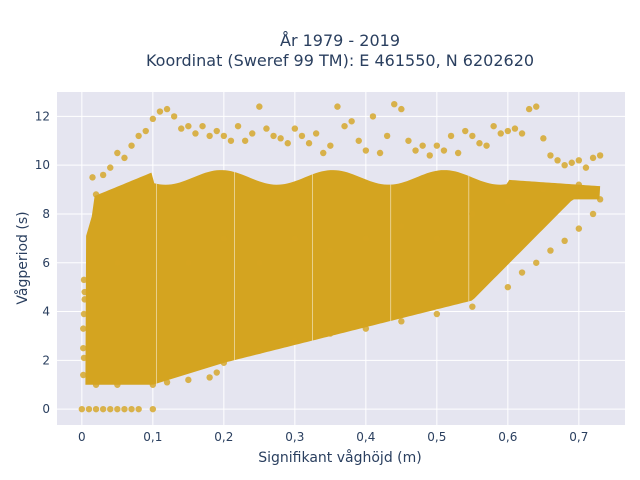  Describe the element at coordinates (22, 257) in the screenshot. I see `y-axis-title: Vågperiod (s)` at that location.